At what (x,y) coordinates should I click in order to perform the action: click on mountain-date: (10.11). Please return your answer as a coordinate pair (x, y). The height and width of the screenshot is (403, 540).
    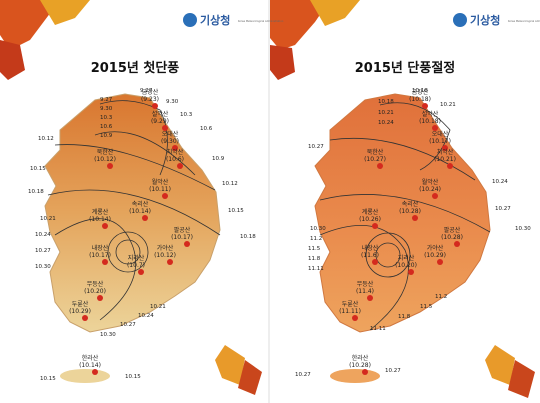
    Looking at the image, I should click on (160, 189).